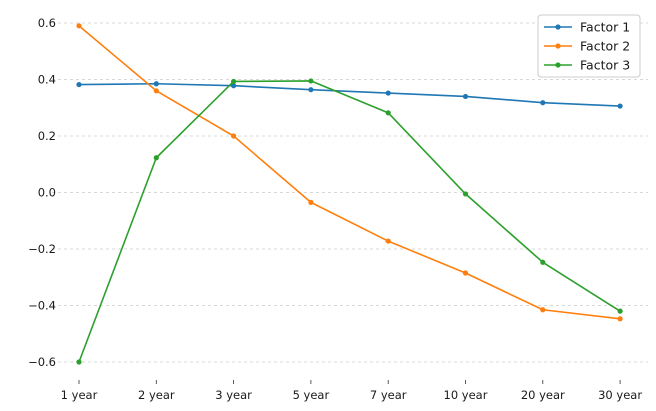 Image resolution: width=656 pixels, height=411 pixels. I want to click on y-tick-label: 0.4, so click(47, 80).